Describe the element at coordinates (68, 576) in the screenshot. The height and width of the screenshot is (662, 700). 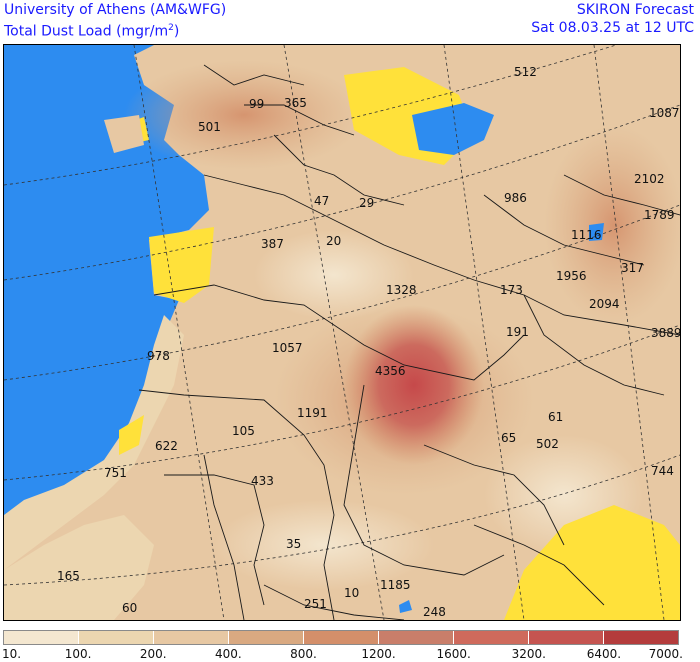
I see `value-label: 165` at that location.